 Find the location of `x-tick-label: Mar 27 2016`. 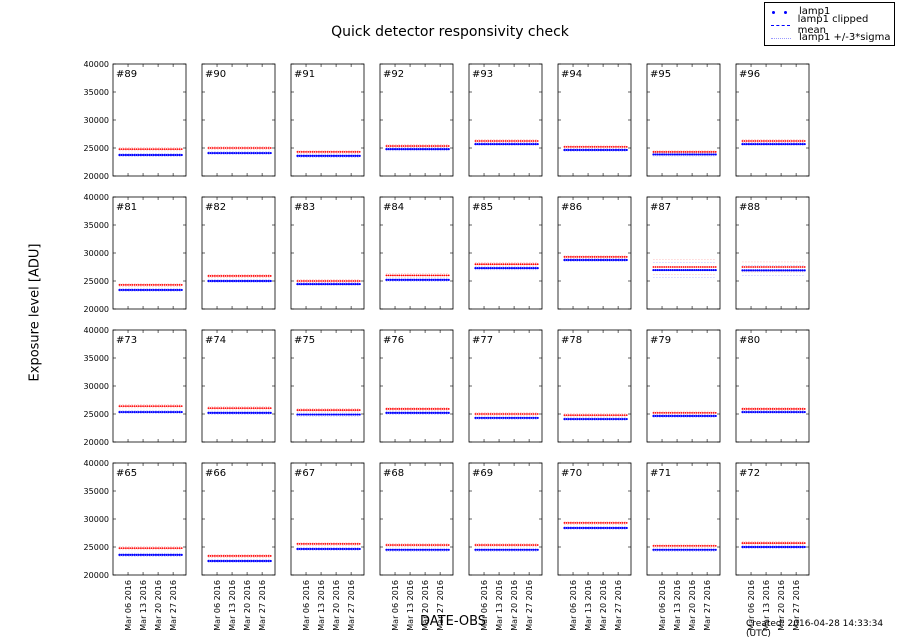

x-tick-label: Mar 27 2016 is located at coordinates (440, 605).